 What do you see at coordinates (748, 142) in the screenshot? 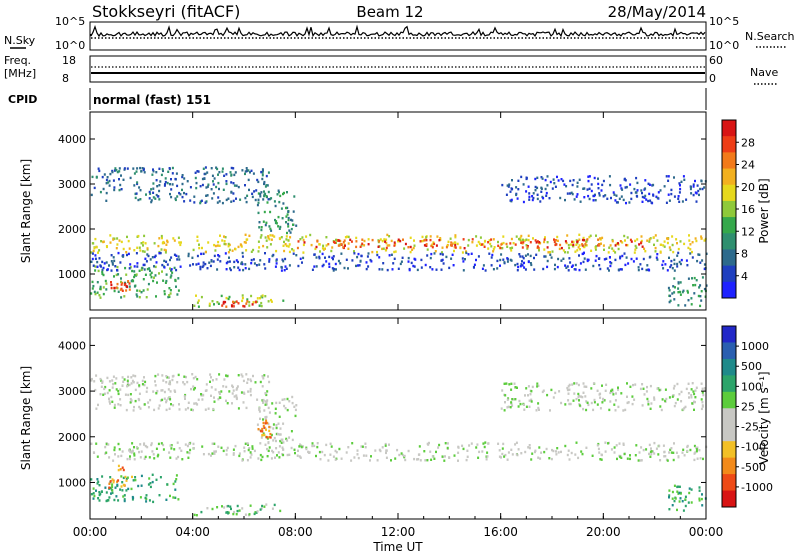
I see `colorbar-tick-label: 28` at bounding box center [748, 142].